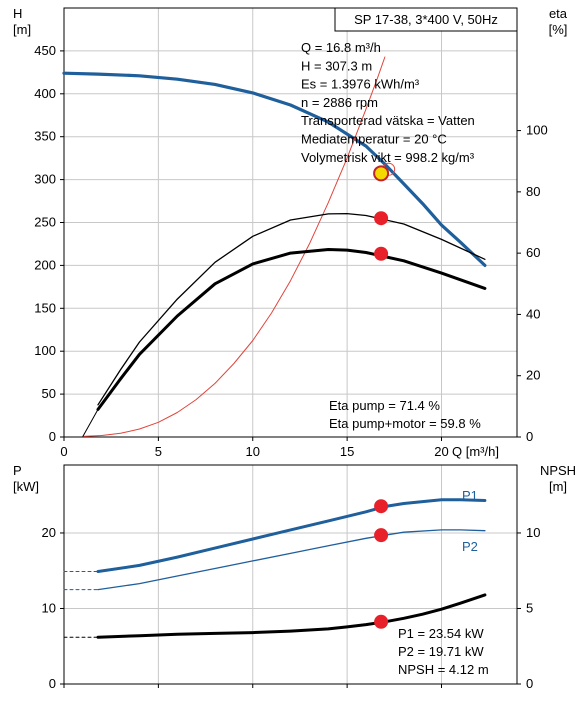  What do you see at coordinates (533, 313) in the screenshot?
I see `chart0-y-right-tick-label: 40` at bounding box center [533, 313].